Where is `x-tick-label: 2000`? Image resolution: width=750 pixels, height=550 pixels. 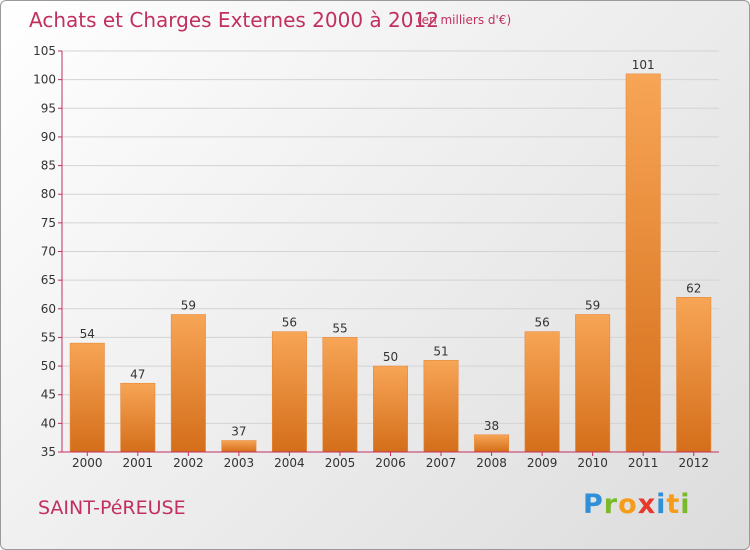
x-tick-label: 2000 is located at coordinates (87, 463).